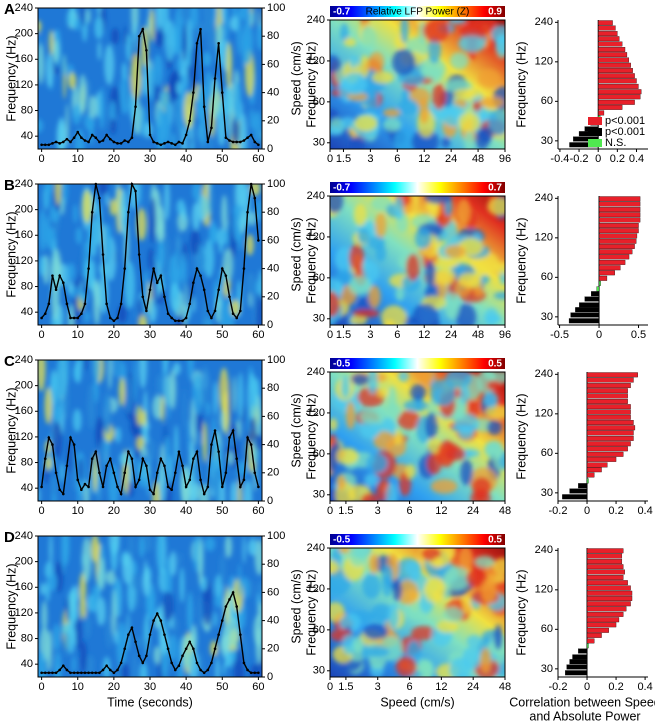 The width and height of the screenshot is (655, 725). What do you see at coordinates (378, 687) in the screenshot?
I see `x-tick-label: 3` at bounding box center [378, 687].